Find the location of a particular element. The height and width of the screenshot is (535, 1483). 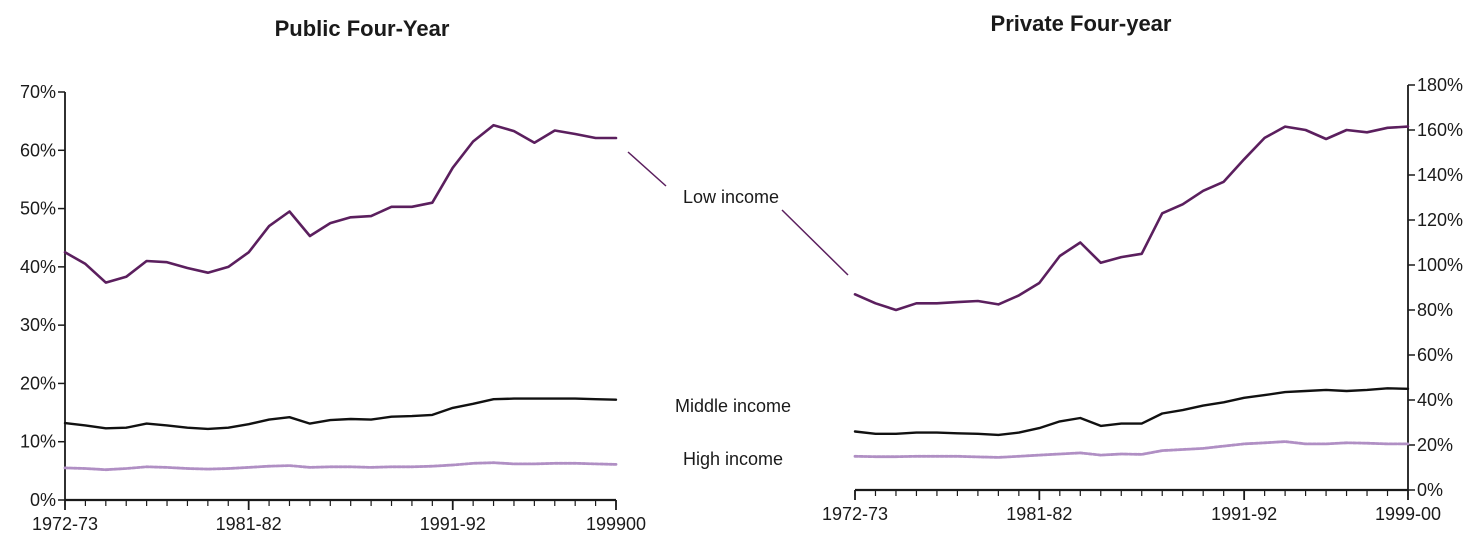

high-income-label: High income is located at coordinates (733, 459).